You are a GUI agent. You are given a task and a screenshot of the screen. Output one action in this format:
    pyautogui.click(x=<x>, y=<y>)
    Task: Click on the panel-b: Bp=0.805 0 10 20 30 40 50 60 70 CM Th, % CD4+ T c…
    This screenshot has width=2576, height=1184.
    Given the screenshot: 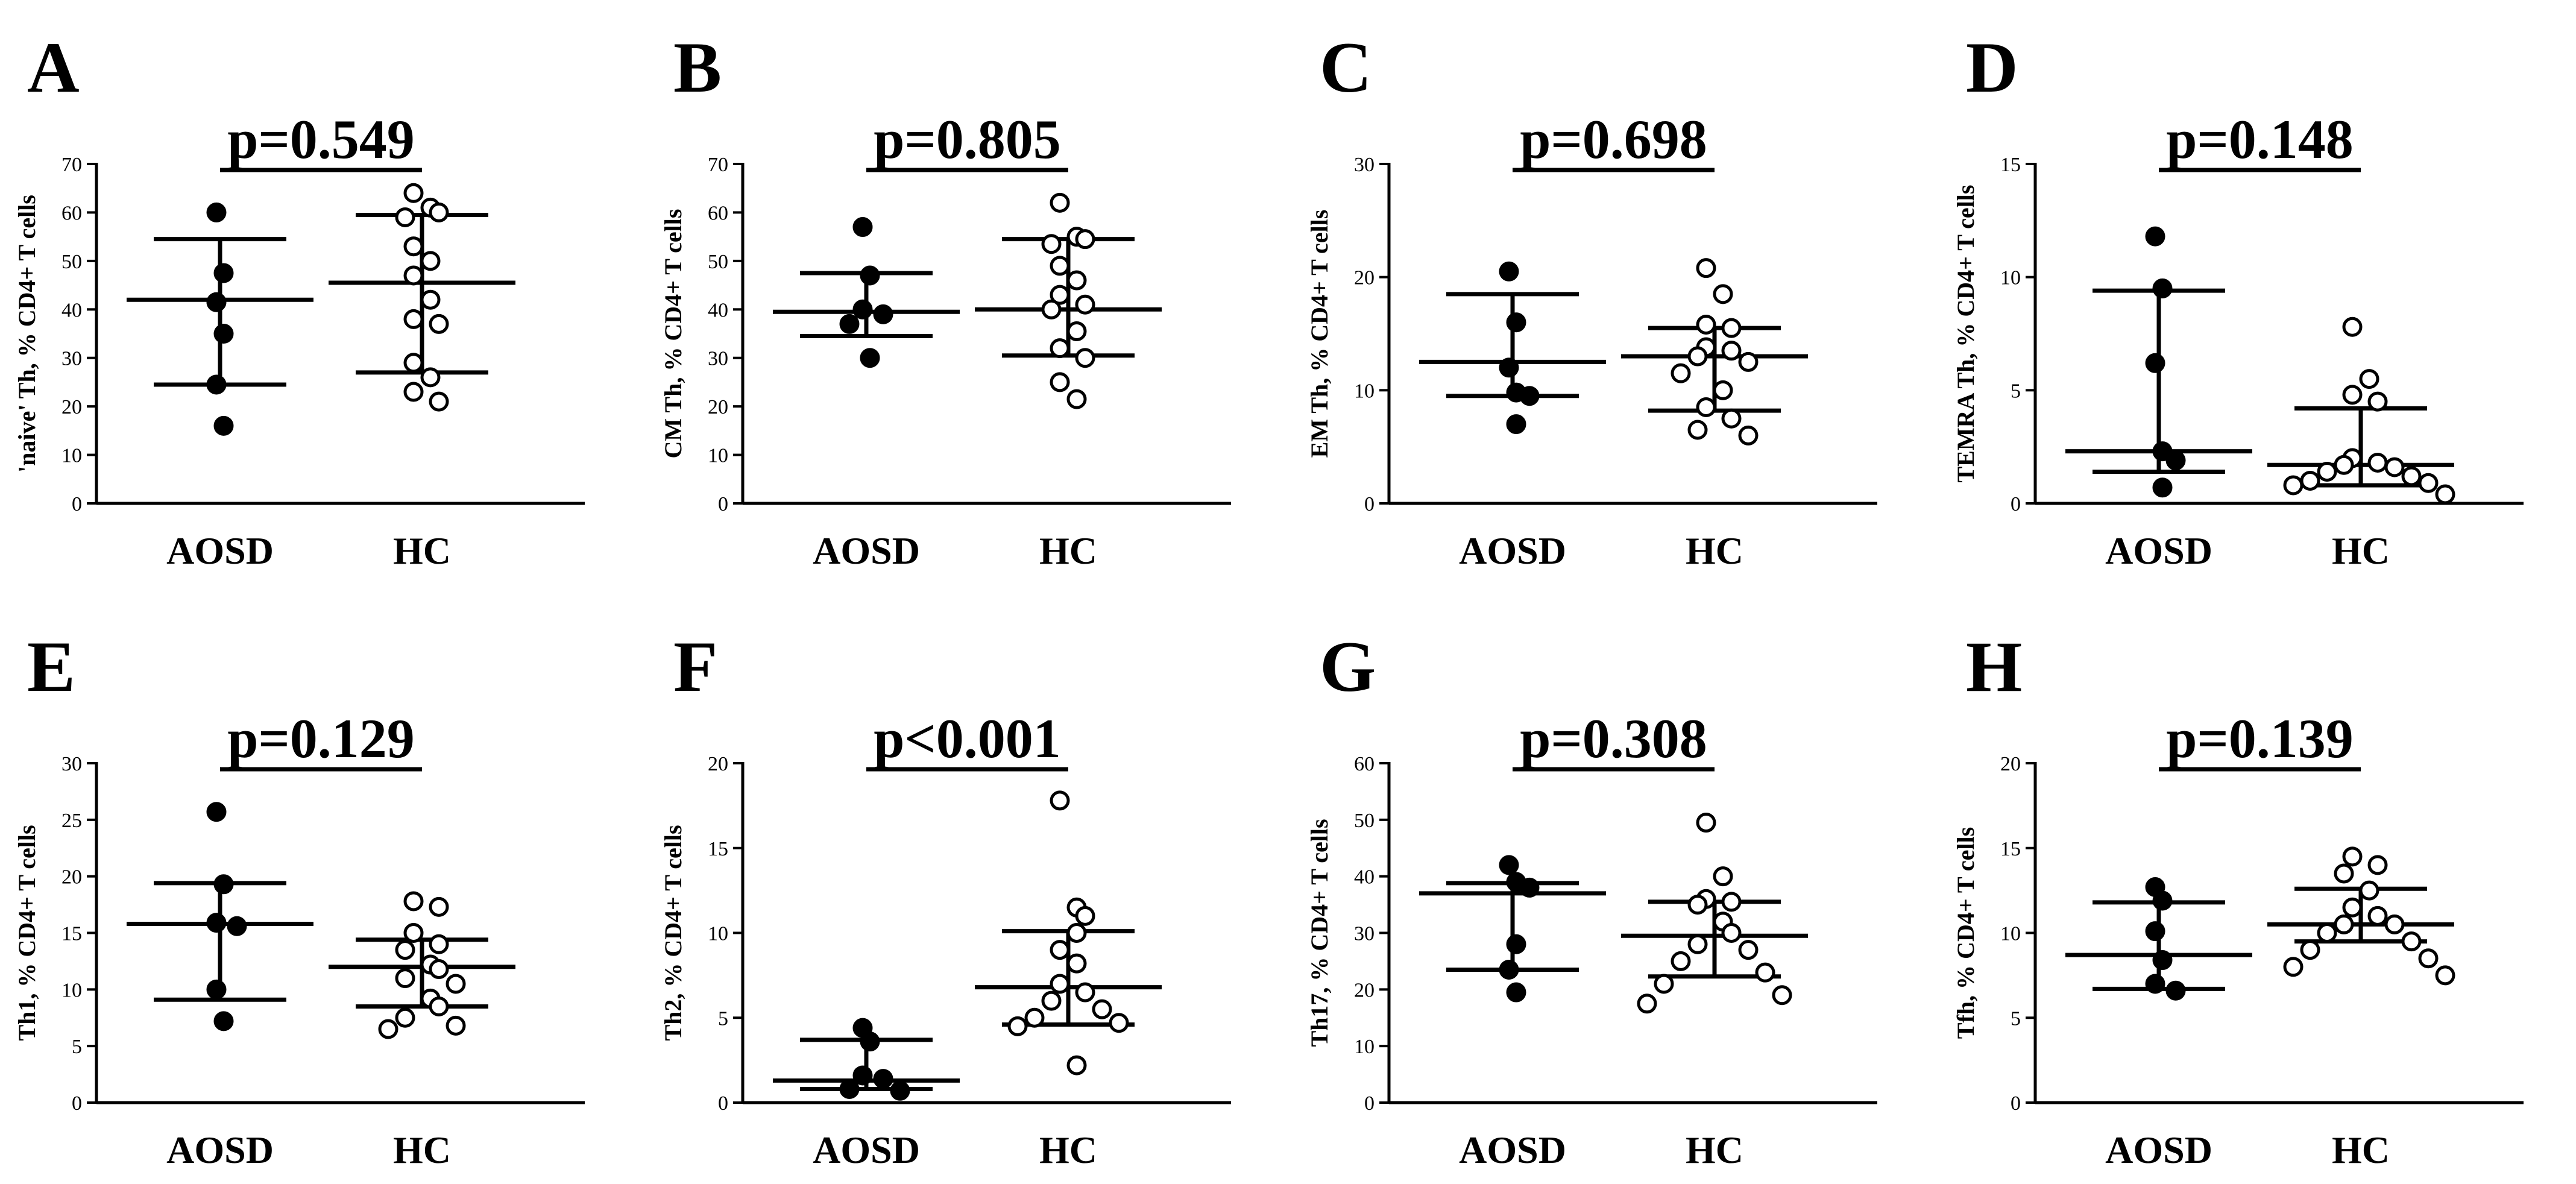 What is the action you would take?
    pyautogui.click(x=945, y=299)
    